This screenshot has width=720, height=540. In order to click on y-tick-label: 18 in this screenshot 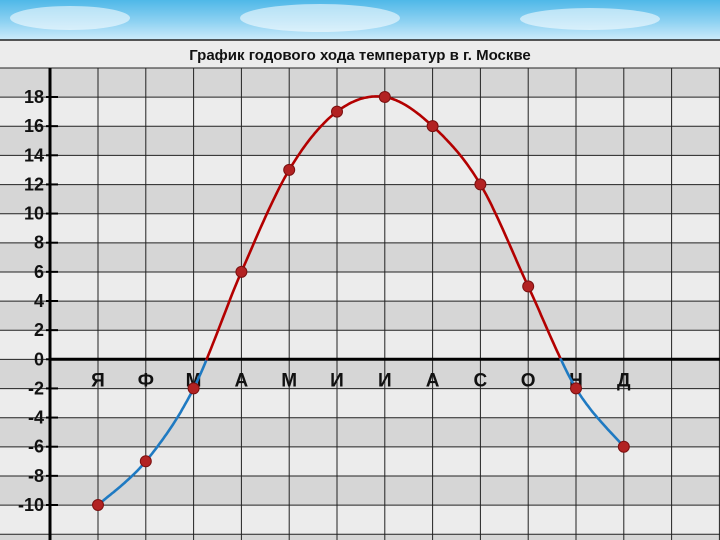, I will do `click(34, 97)`.